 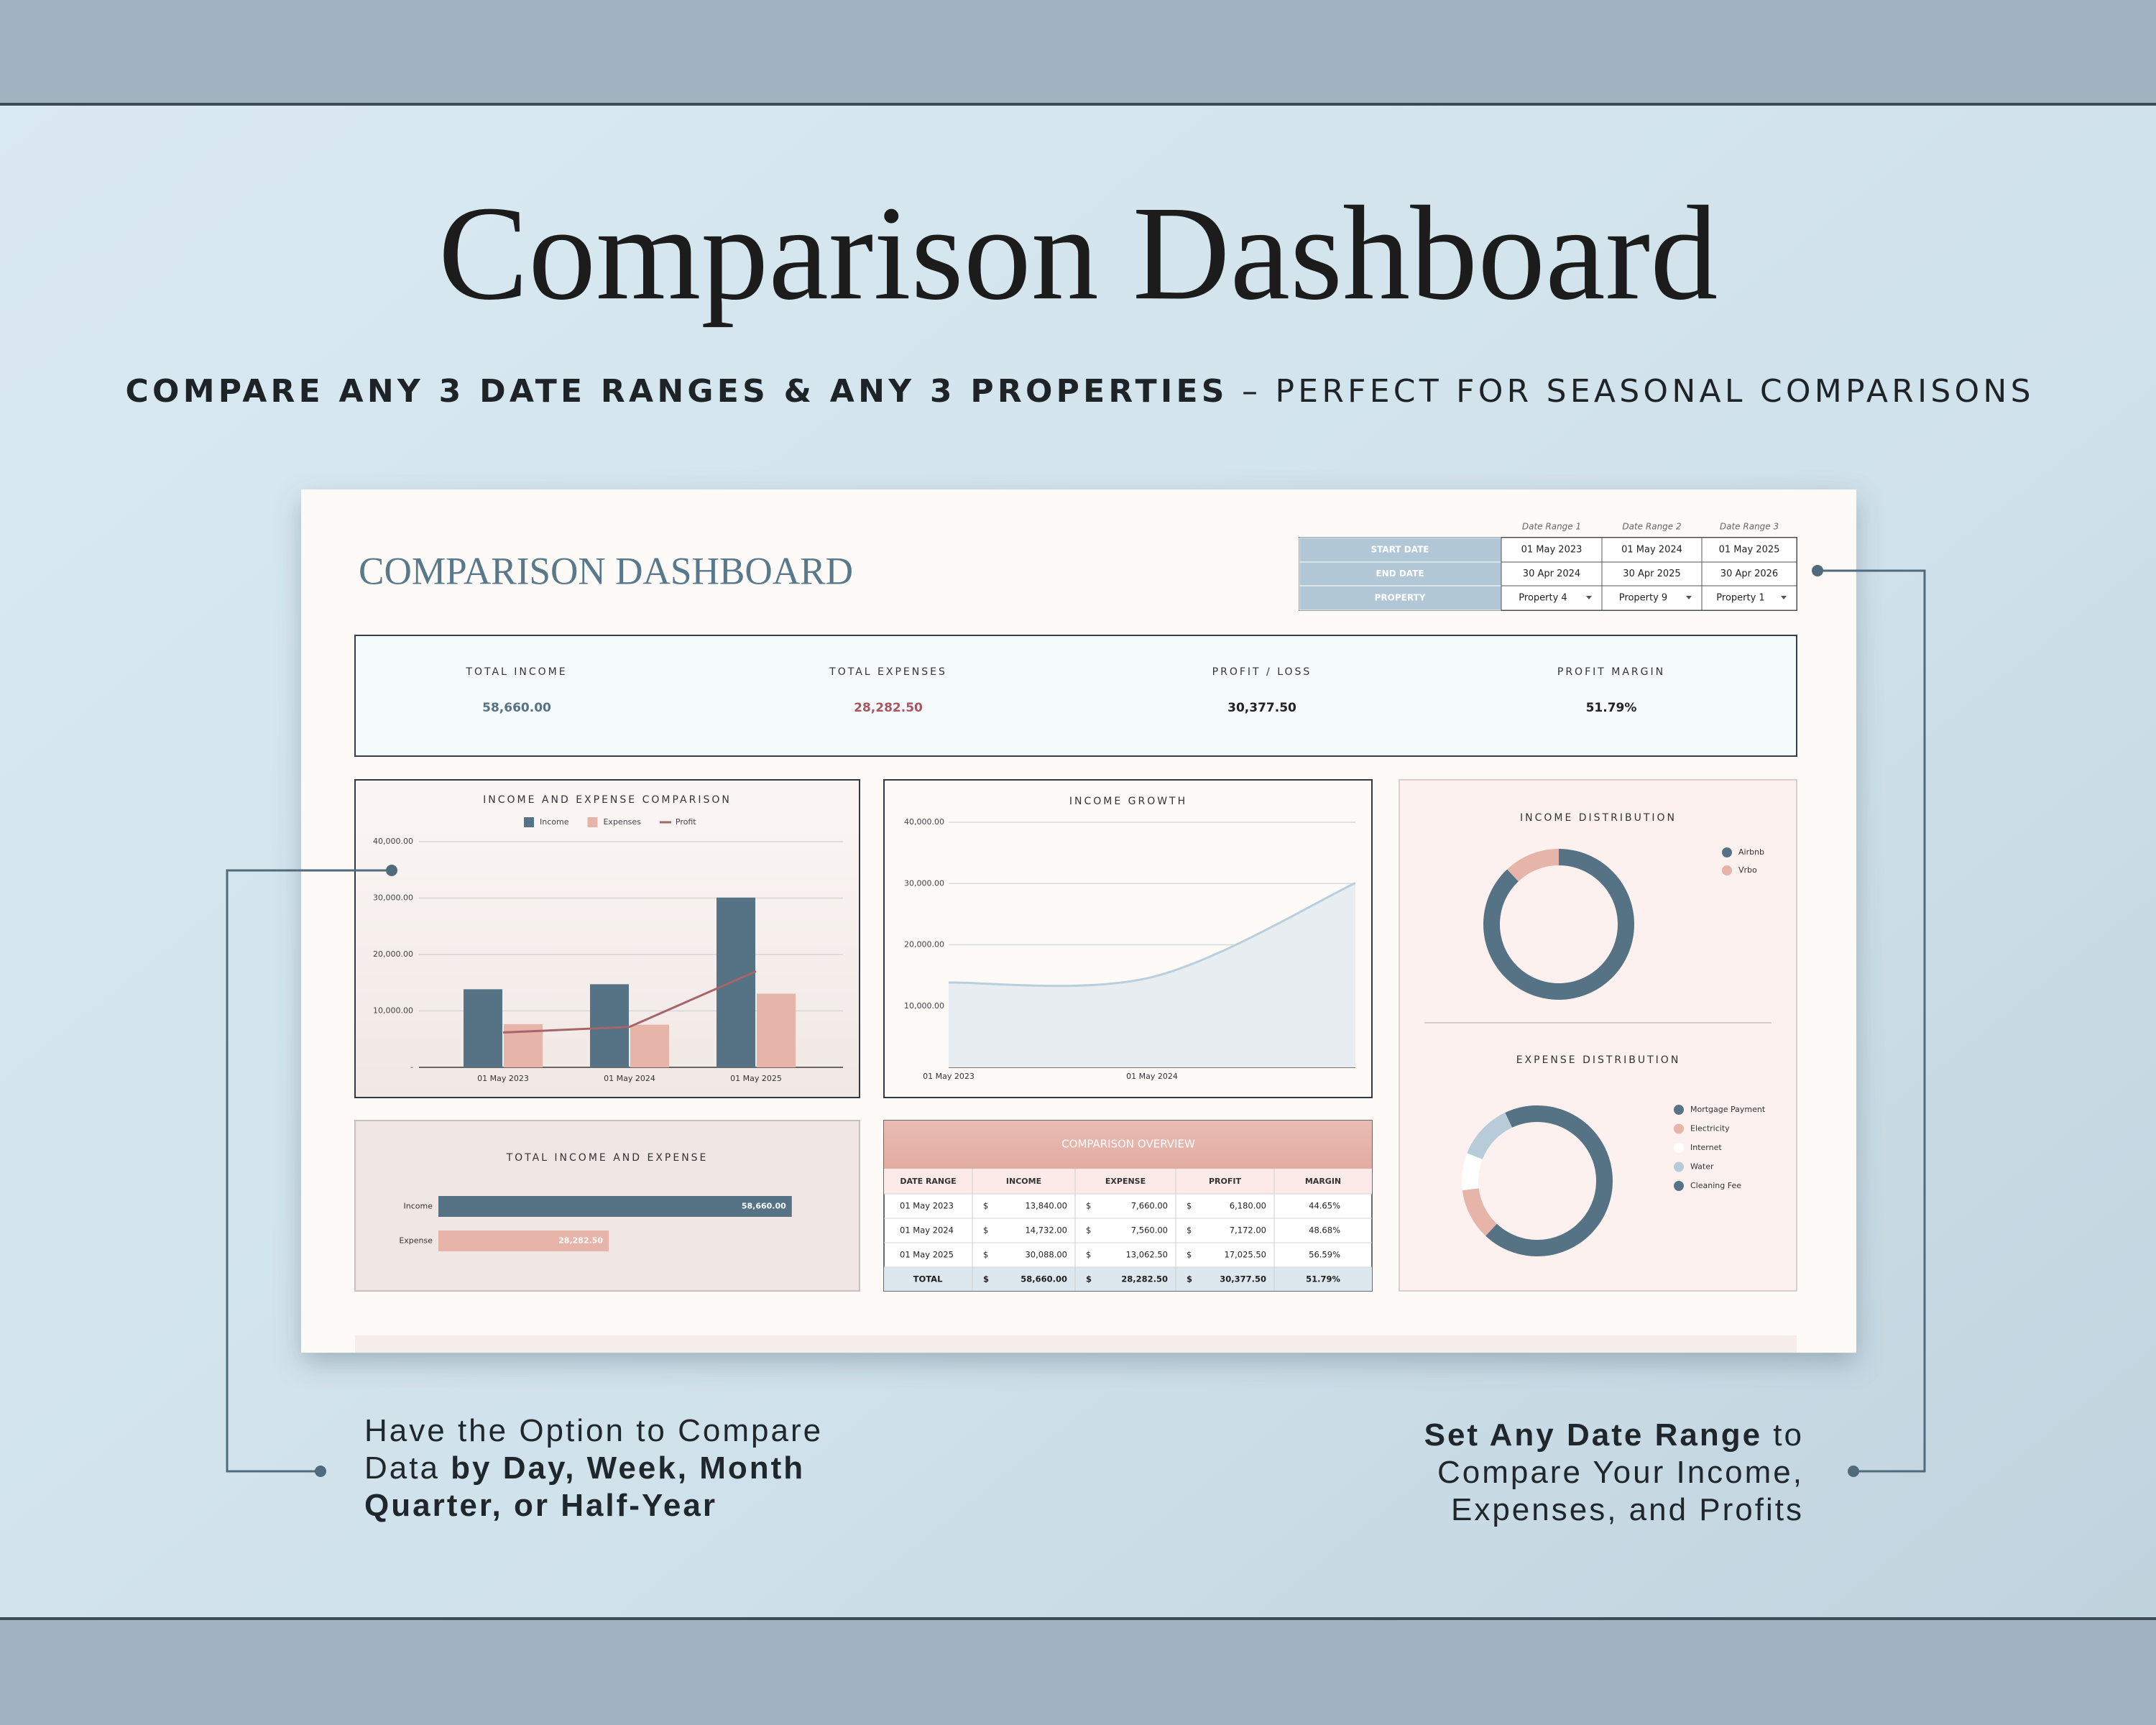 What do you see at coordinates (416, 1241) in the screenshot?
I see `category-label: Expense` at bounding box center [416, 1241].